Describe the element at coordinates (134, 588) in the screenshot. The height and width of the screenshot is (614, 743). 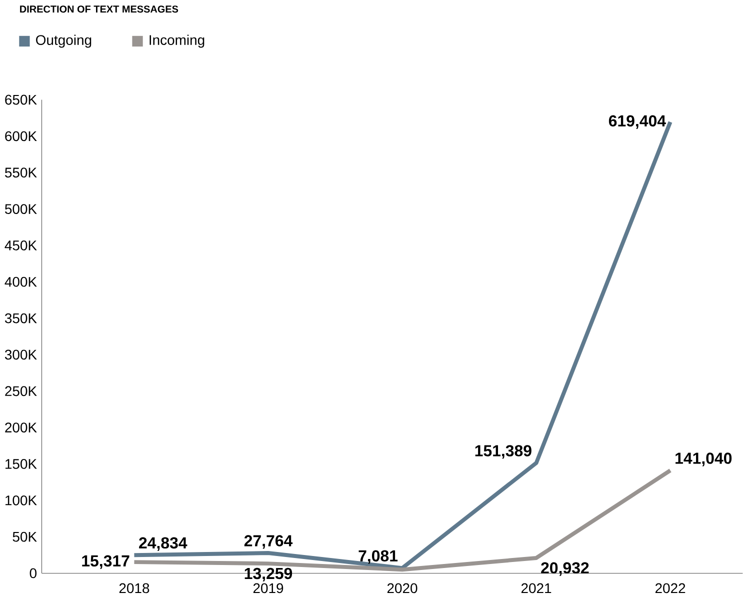
I see `x-tick-label: 2018` at that location.